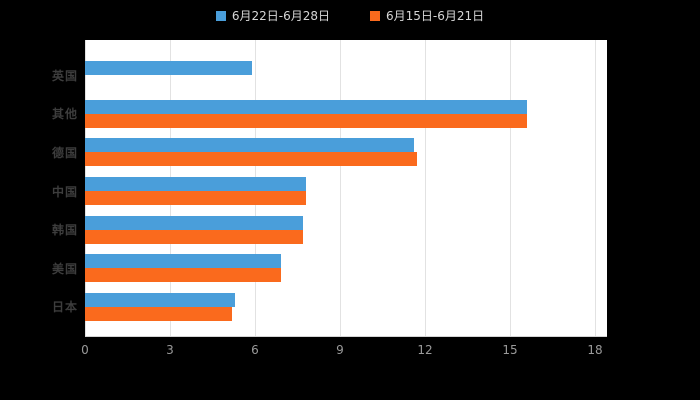 The height and width of the screenshot is (400, 700). I want to click on category-label: 韩国, so click(64, 230).